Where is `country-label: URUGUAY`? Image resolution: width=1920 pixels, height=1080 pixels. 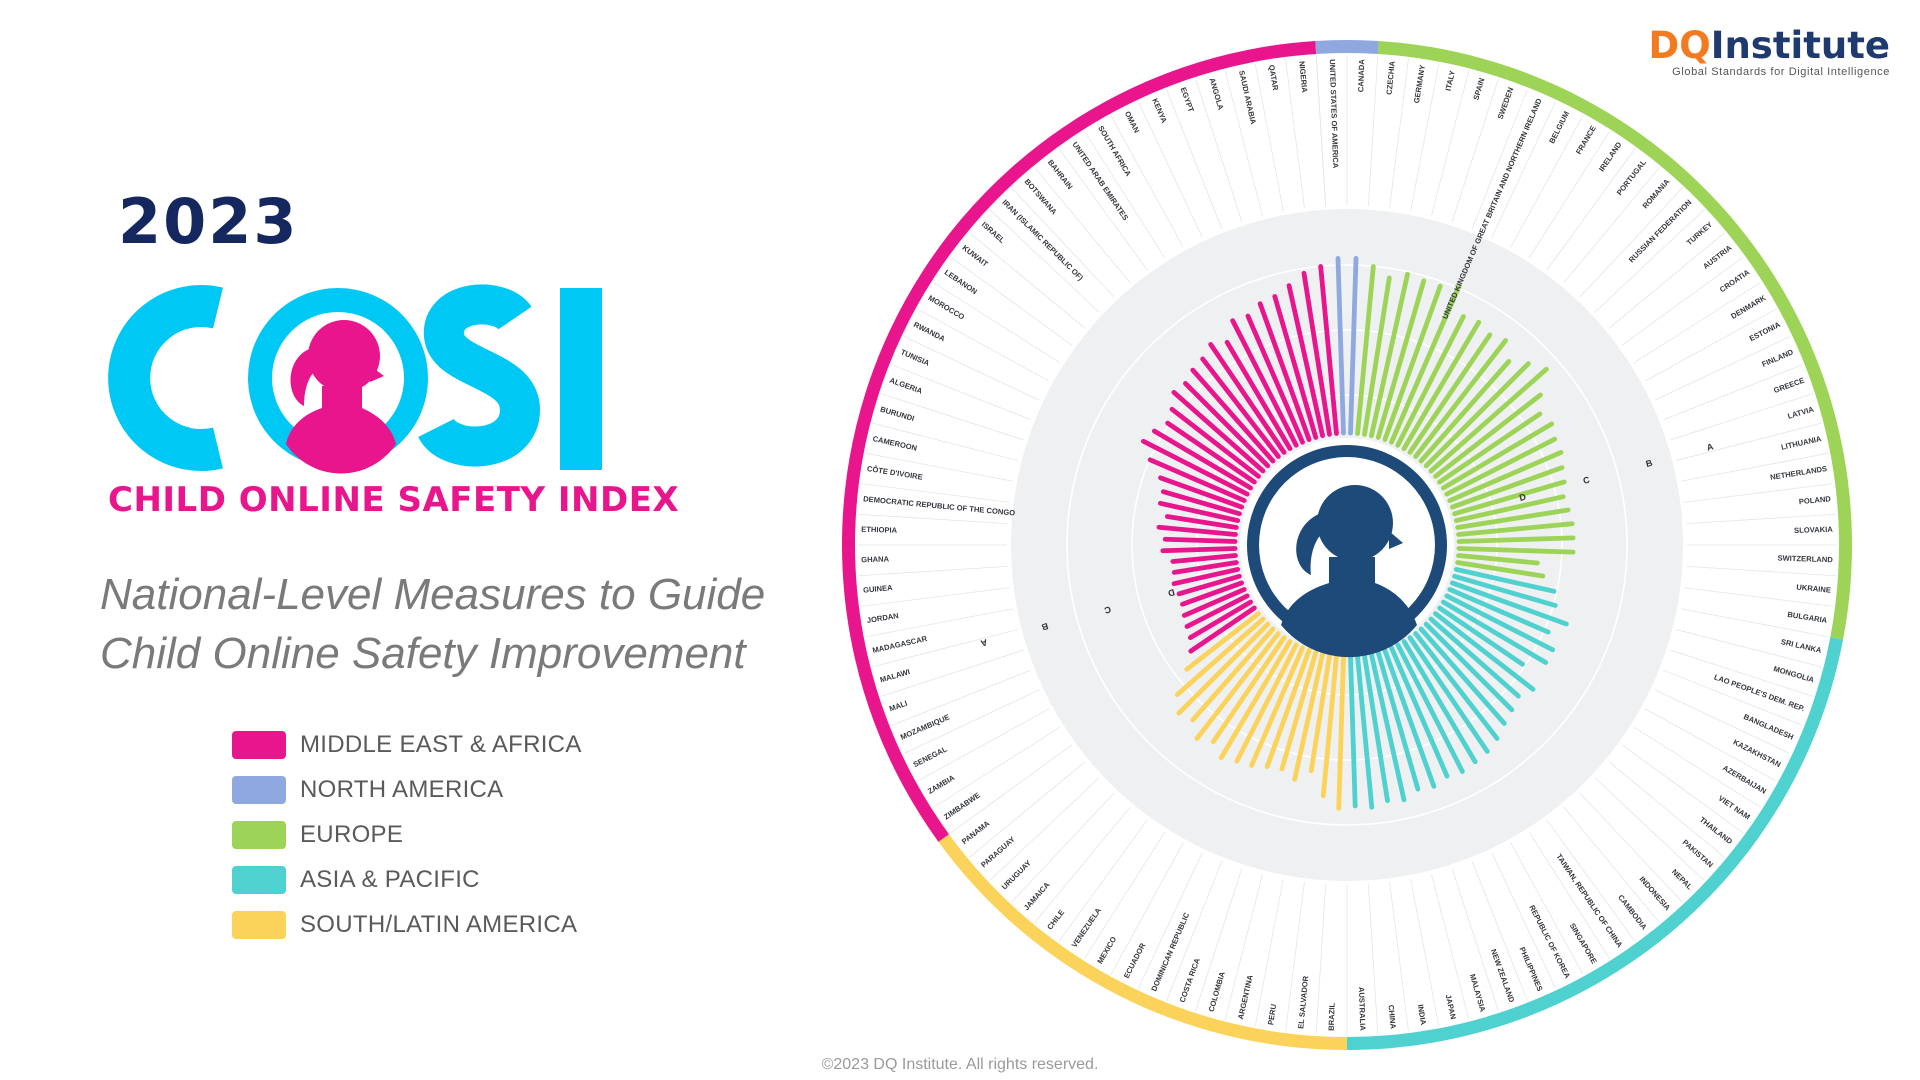 country-label: URUGUAY is located at coordinates (1016, 874).